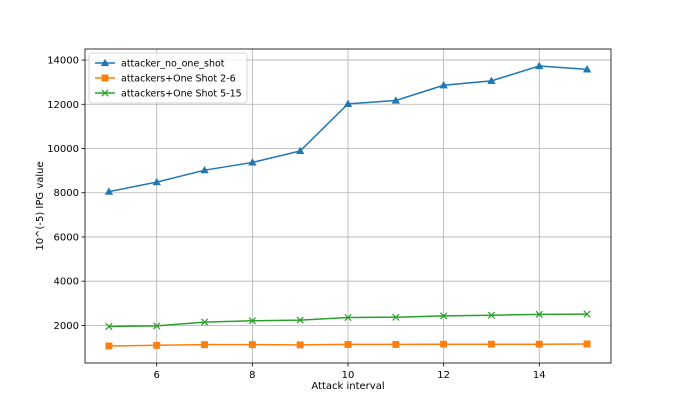 This screenshot has height=407, width=678. I want to click on y-tick-label: 4000, so click(66, 282).